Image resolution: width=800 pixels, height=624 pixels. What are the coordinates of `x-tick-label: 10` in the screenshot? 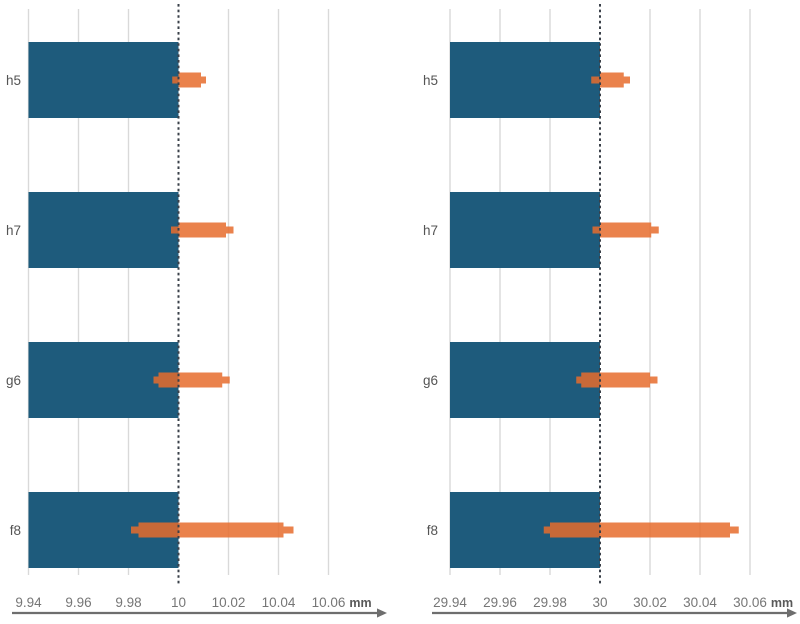 It's located at (178, 602).